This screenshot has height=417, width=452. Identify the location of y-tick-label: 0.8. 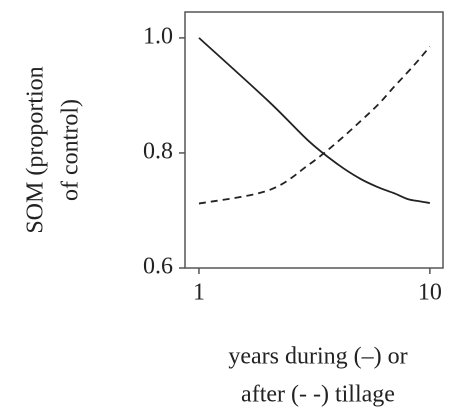
(158, 151).